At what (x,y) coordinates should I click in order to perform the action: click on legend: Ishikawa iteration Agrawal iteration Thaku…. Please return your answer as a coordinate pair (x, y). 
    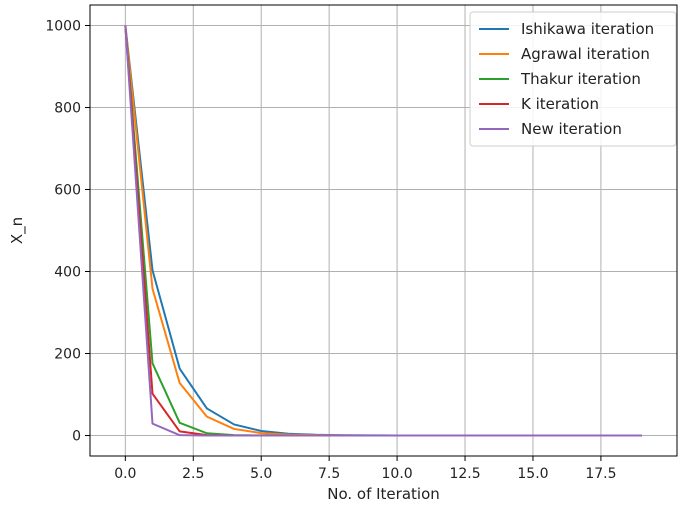
    Looking at the image, I should click on (573, 79).